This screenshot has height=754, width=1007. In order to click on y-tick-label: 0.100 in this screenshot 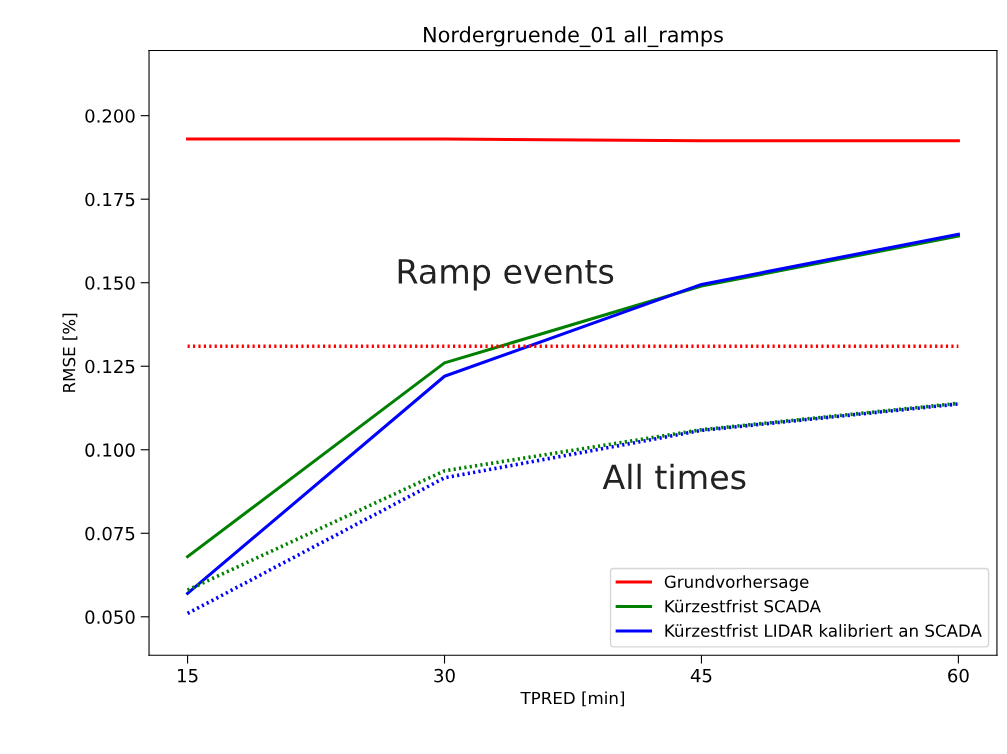, I will do `click(110, 450)`.